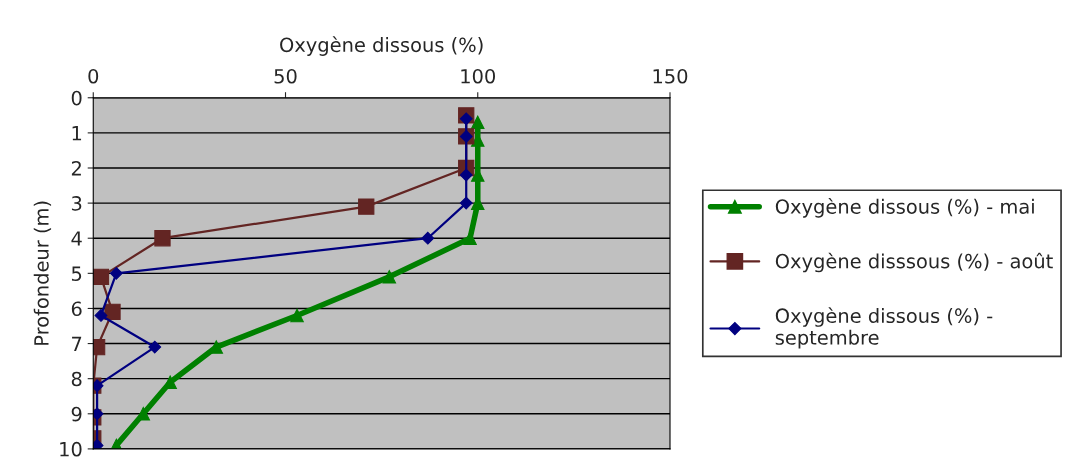  I want to click on y-tick-label: 1, so click(77, 133).